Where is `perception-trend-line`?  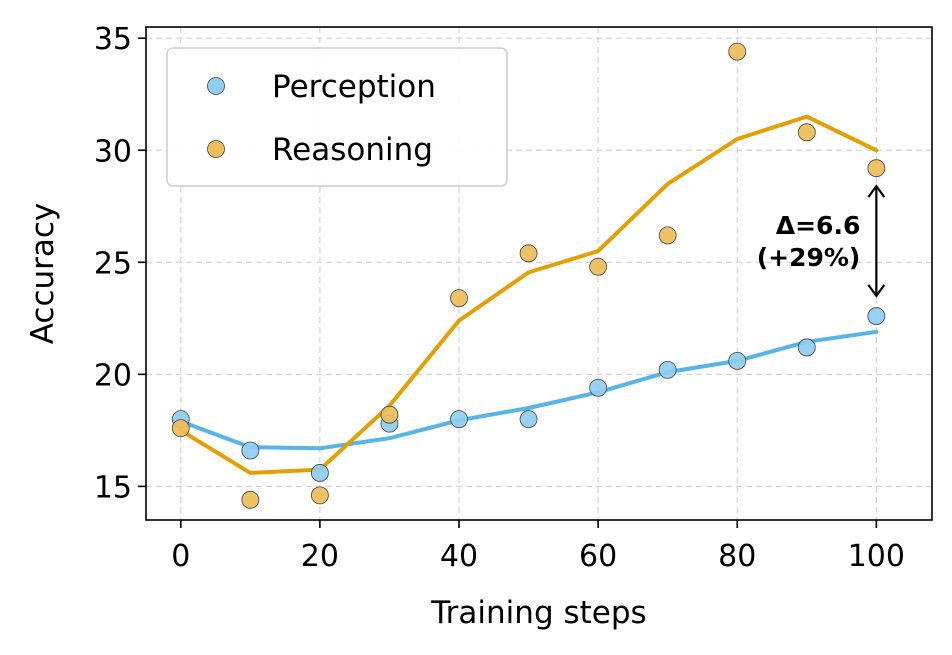
perception-trend-line is located at coordinates (528, 390).